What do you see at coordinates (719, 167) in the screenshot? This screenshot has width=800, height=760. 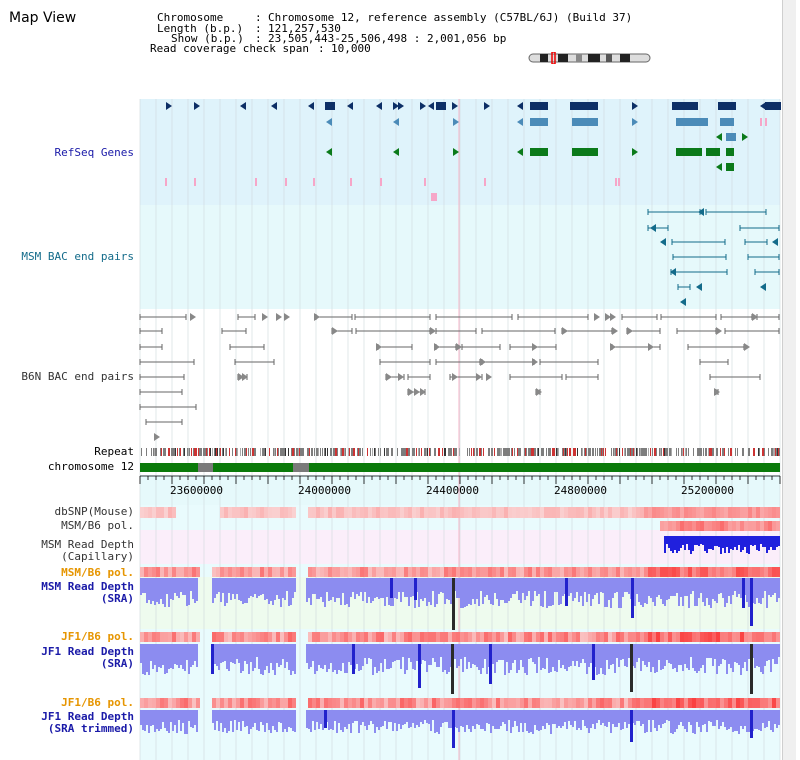 I see `gene-arrow` at bounding box center [719, 167].